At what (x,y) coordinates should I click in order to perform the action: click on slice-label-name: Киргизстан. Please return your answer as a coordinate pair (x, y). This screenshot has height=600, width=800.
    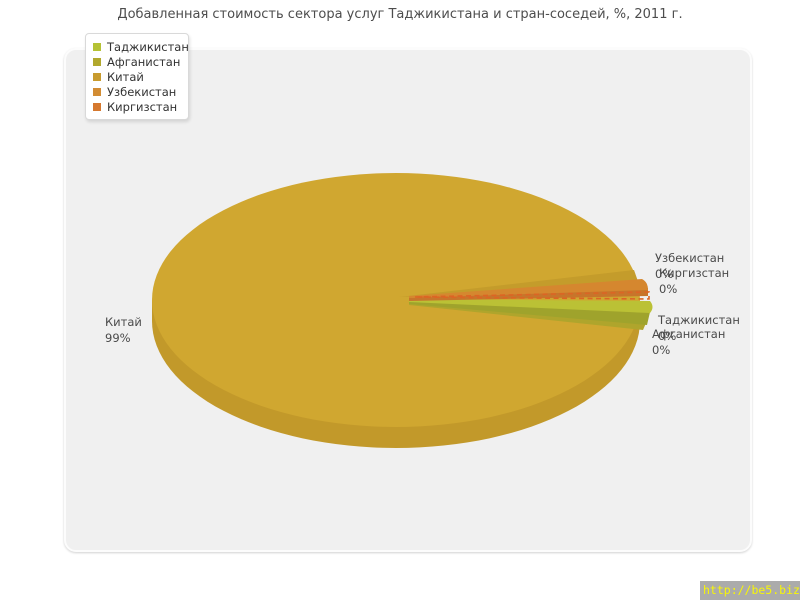
    Looking at the image, I should click on (694, 273).